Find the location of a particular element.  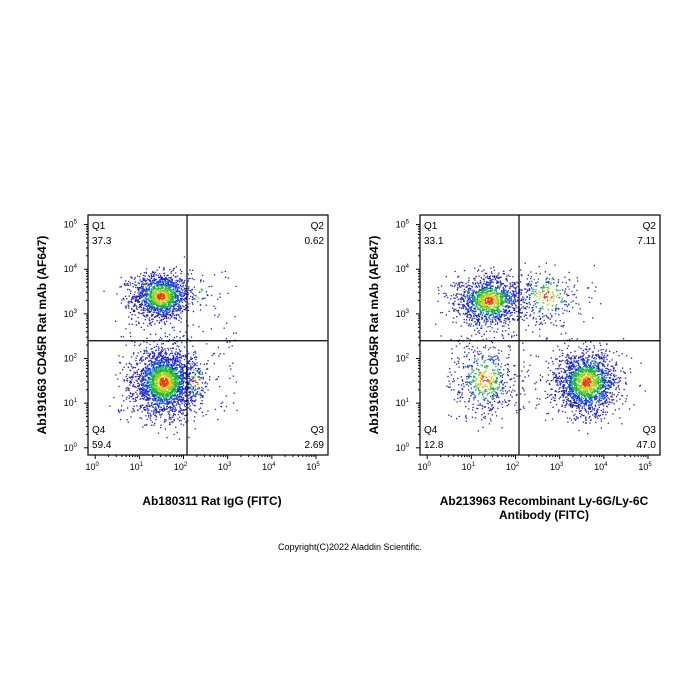

quadrant-value: 0.62 is located at coordinates (315, 241).